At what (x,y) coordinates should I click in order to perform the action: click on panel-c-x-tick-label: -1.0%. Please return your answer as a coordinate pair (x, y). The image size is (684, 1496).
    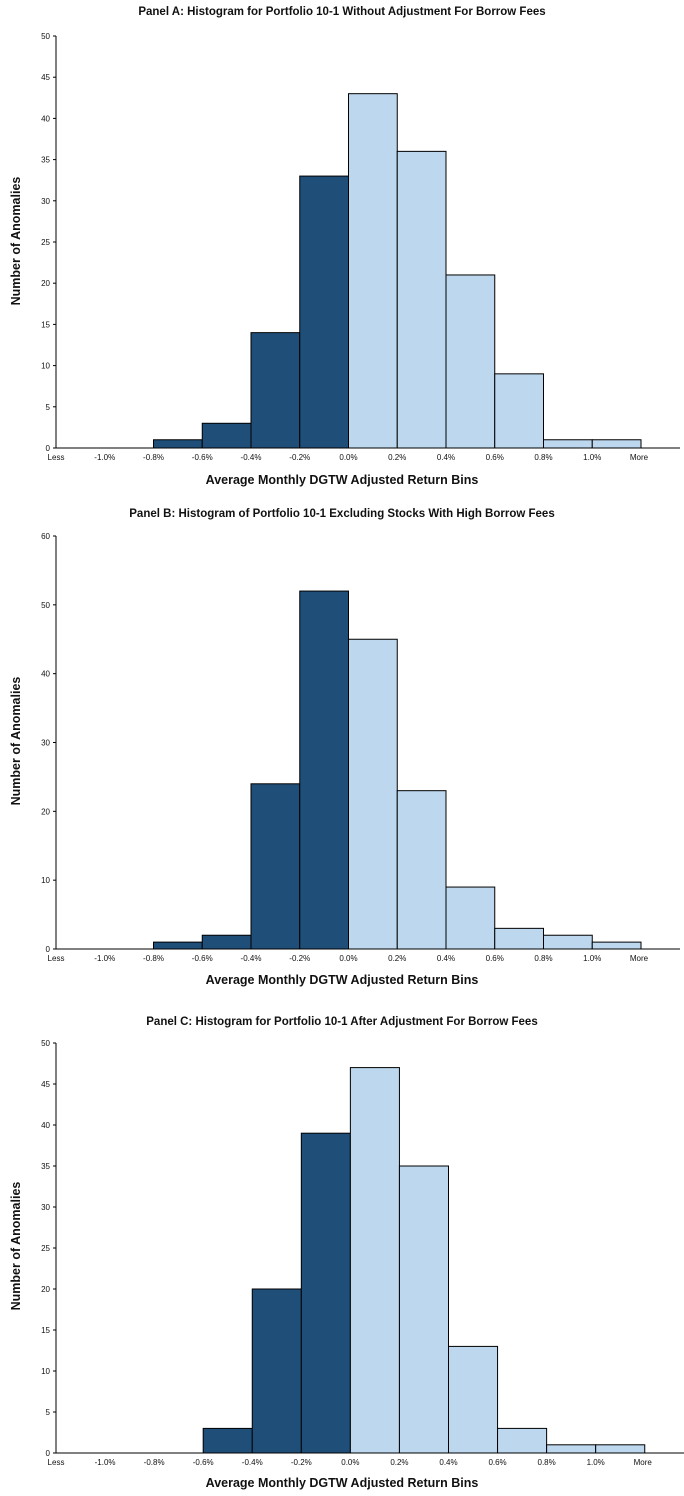
    Looking at the image, I should click on (105, 1462).